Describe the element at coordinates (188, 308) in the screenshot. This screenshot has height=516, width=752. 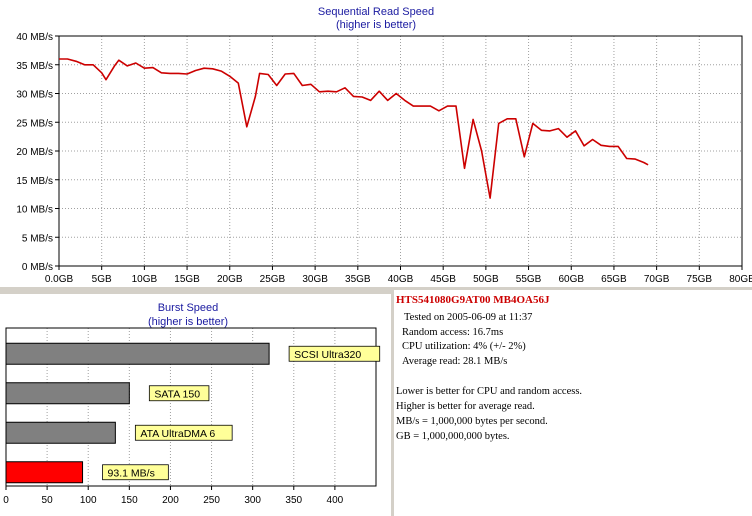
I see `burst-chart-title: Burst Speed` at that location.